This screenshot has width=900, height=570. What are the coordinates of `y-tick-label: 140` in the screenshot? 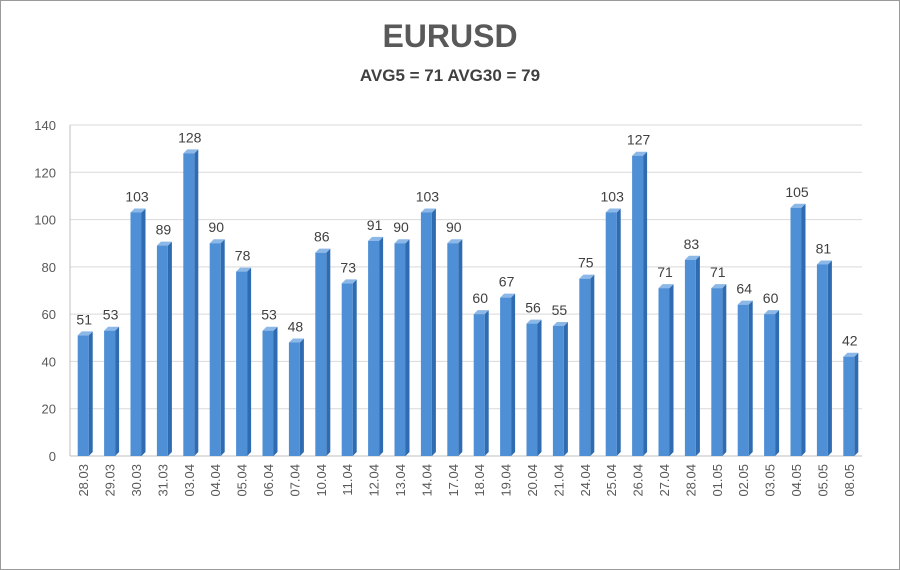 It's located at (45, 125).